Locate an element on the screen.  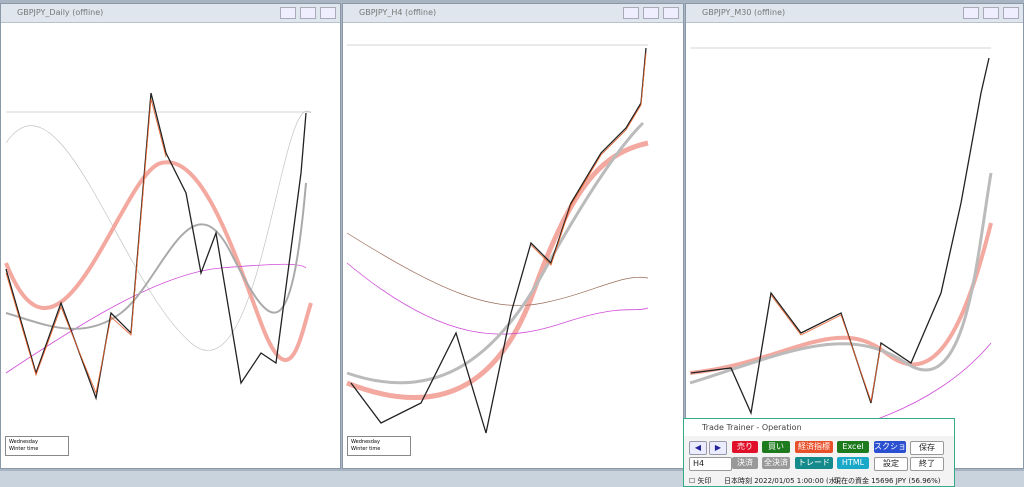
panel-button: トレード is located at coordinates (814, 463).